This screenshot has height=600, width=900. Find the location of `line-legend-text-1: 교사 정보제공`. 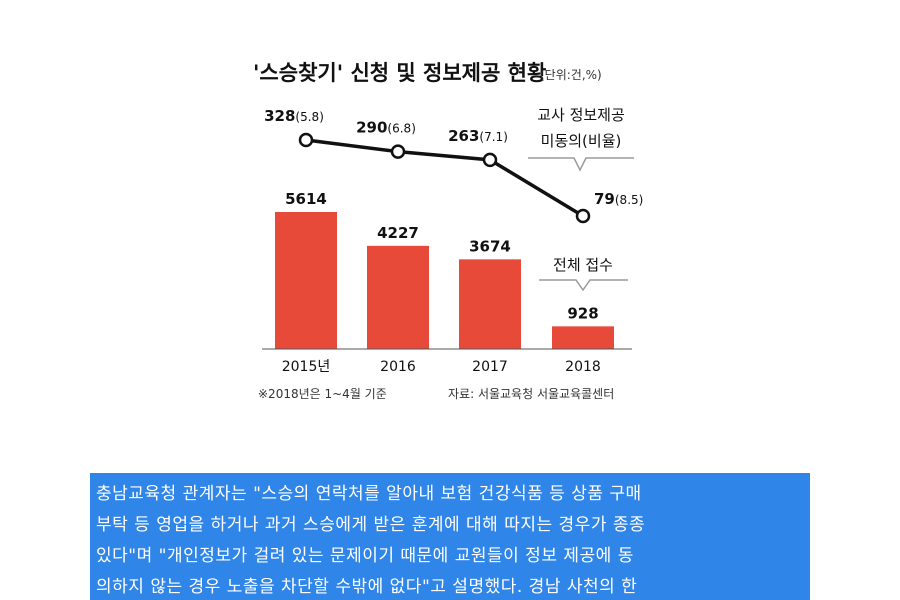

line-legend-text-1: 교사 정보제공 is located at coordinates (581, 115).